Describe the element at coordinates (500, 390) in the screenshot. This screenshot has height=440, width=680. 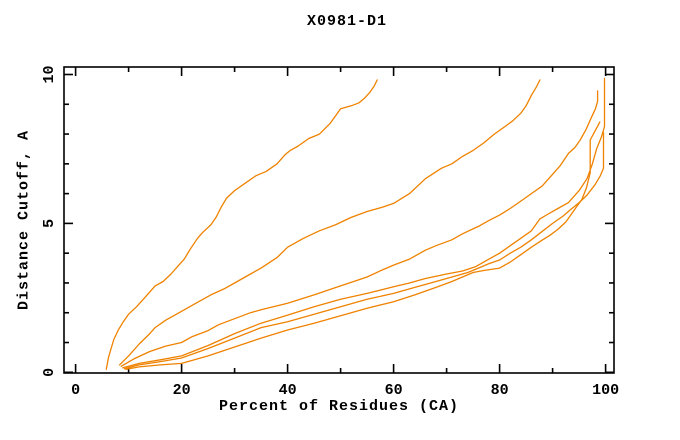
I see `x-tick-label: 80` at that location.